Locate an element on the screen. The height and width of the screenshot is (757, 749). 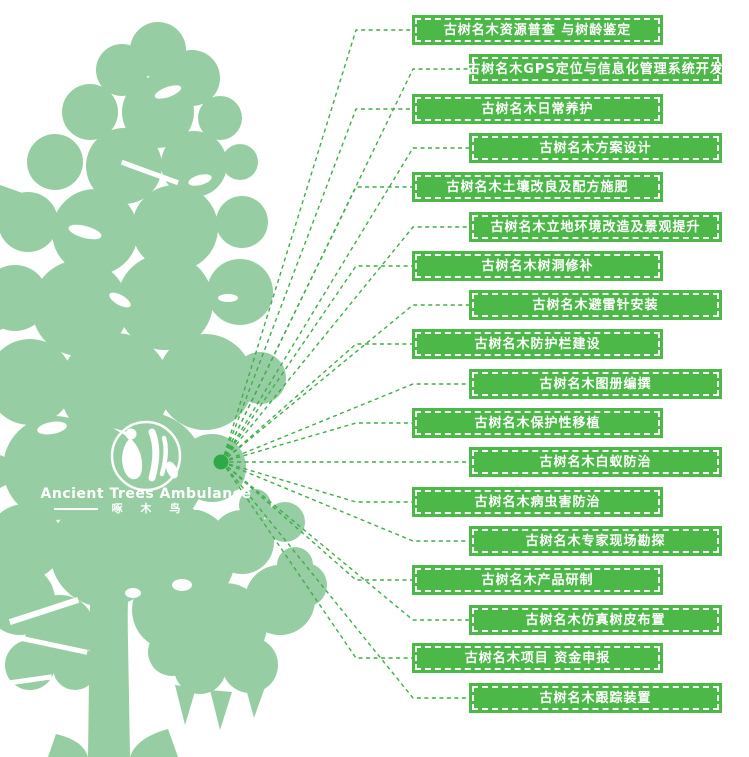
service-banner-label: 古树名木跟踪装置 is located at coordinates (595, 698).